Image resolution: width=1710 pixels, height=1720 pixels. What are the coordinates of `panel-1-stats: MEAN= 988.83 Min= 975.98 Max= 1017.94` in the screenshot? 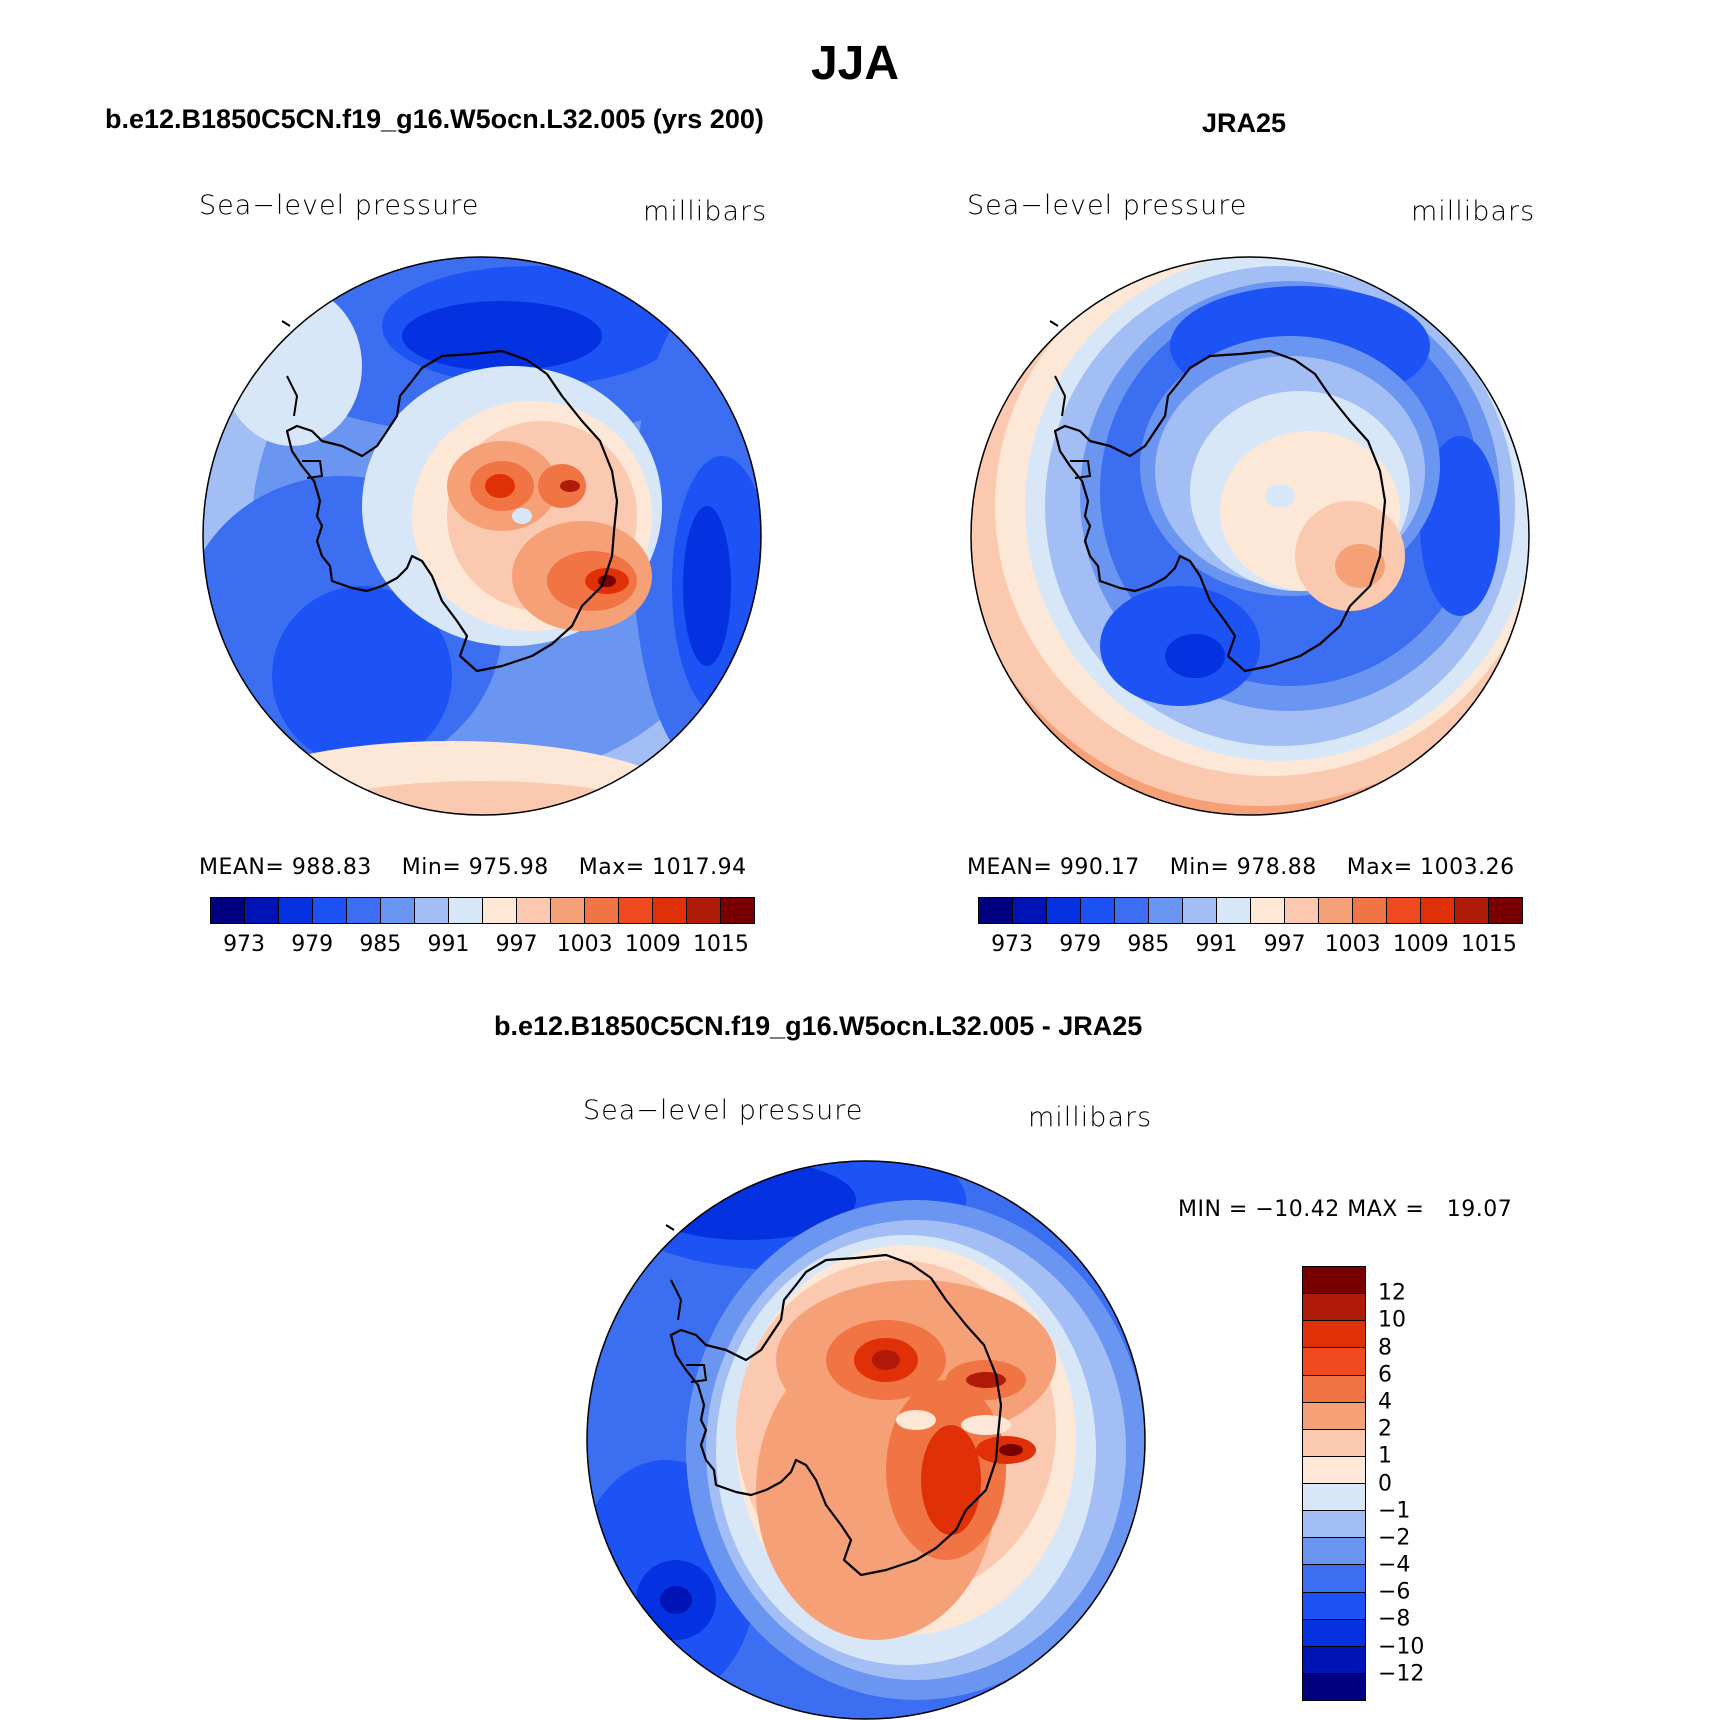 It's located at (473, 867).